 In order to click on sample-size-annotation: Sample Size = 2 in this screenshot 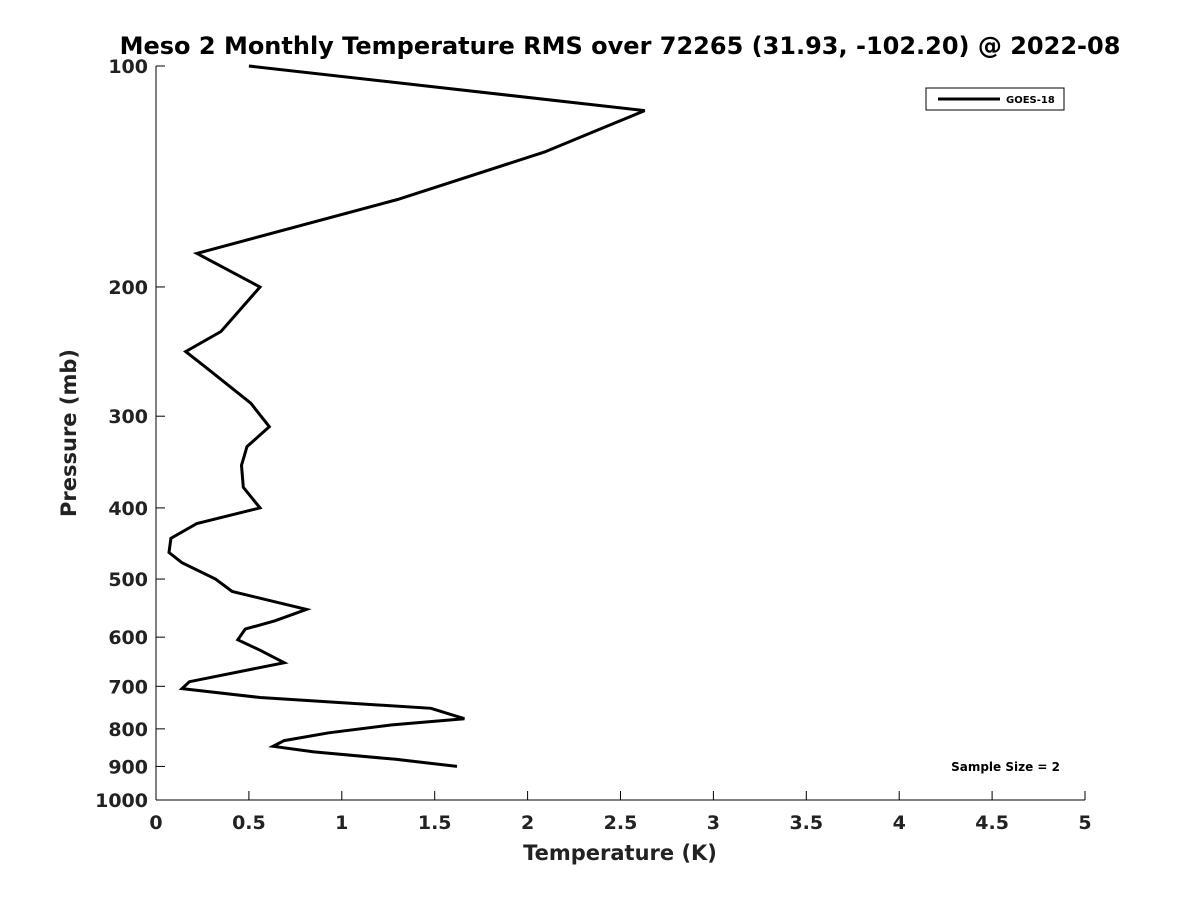, I will do `click(1005, 767)`.